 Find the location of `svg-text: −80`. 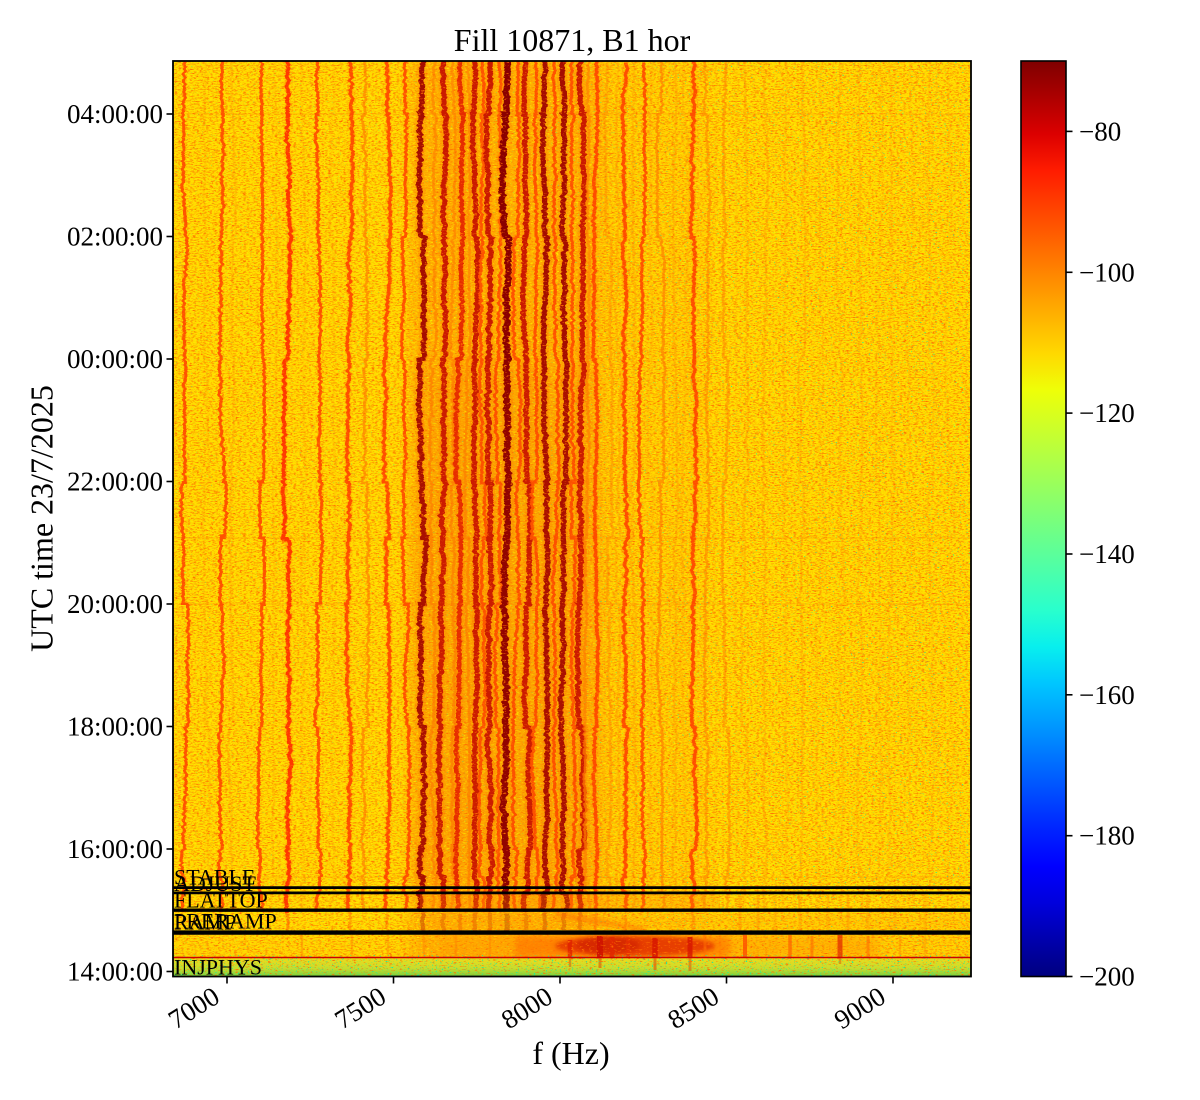

svg-text: −80 is located at coordinates (1100, 131).